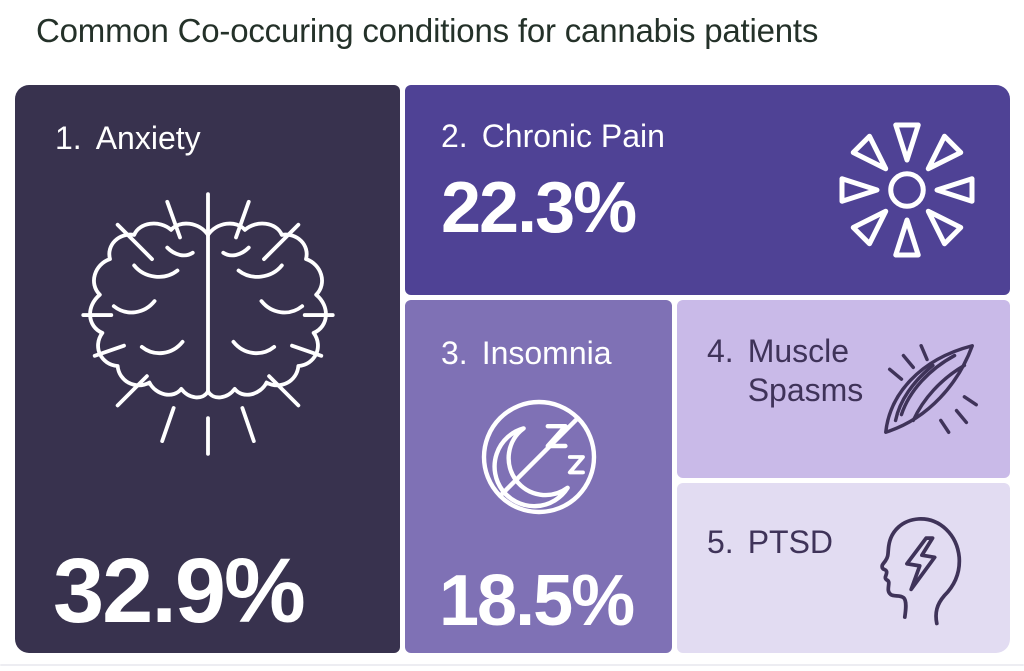  I want to click on panel-anxiety-label-row: 1. Anxiety, so click(207, 121).